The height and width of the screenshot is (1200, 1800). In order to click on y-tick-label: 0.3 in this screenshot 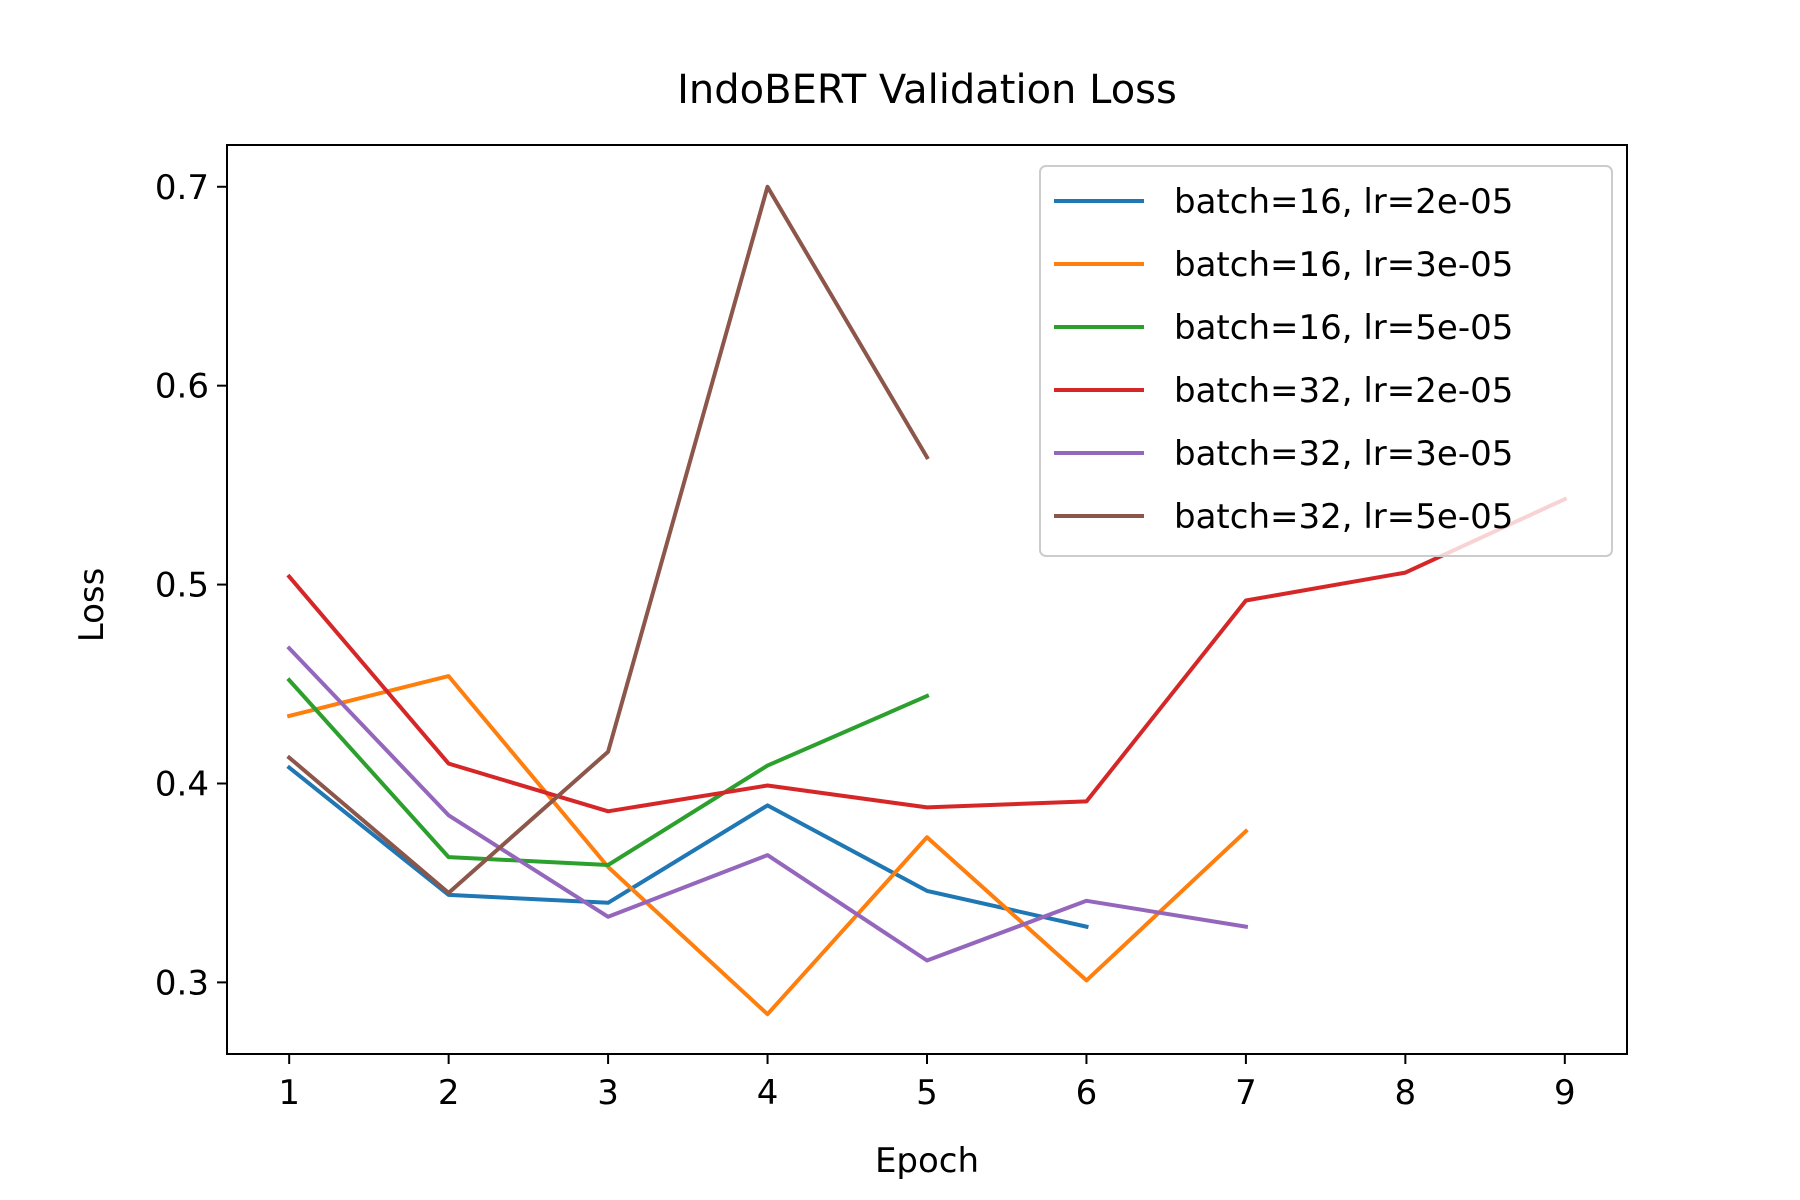, I will do `click(182, 983)`.